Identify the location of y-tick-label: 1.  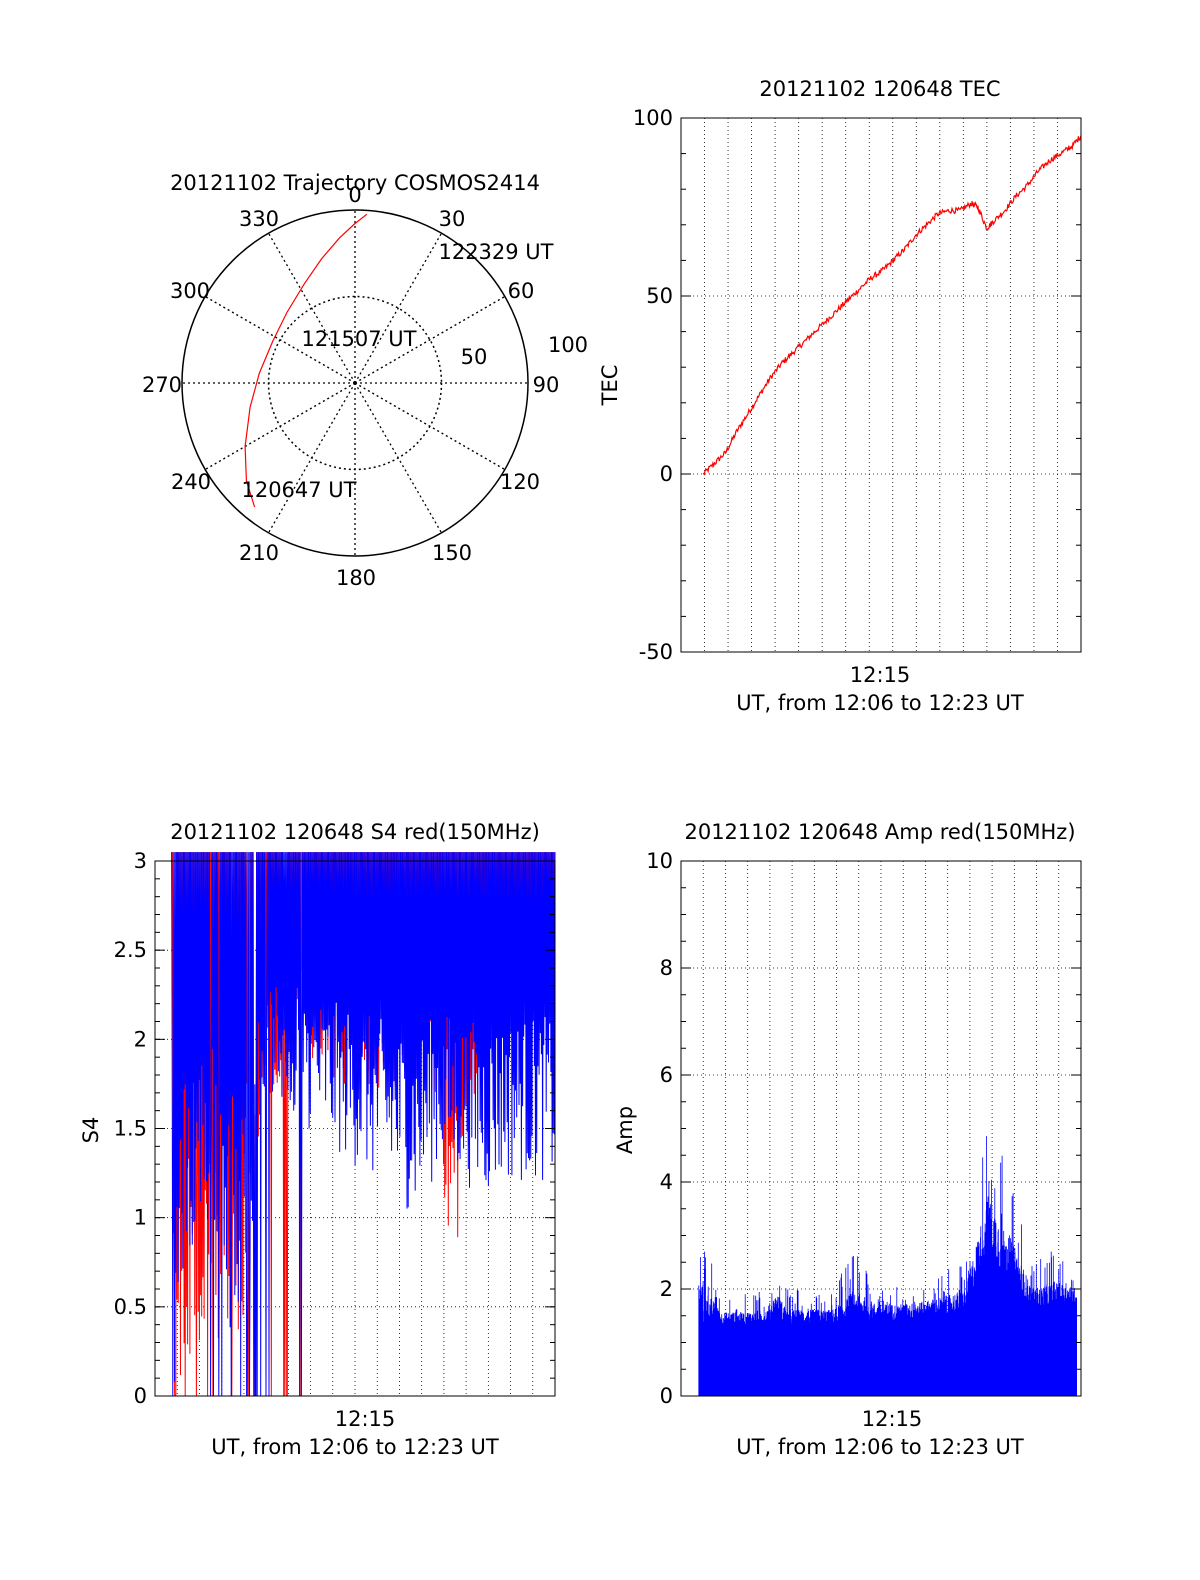
(140, 1218).